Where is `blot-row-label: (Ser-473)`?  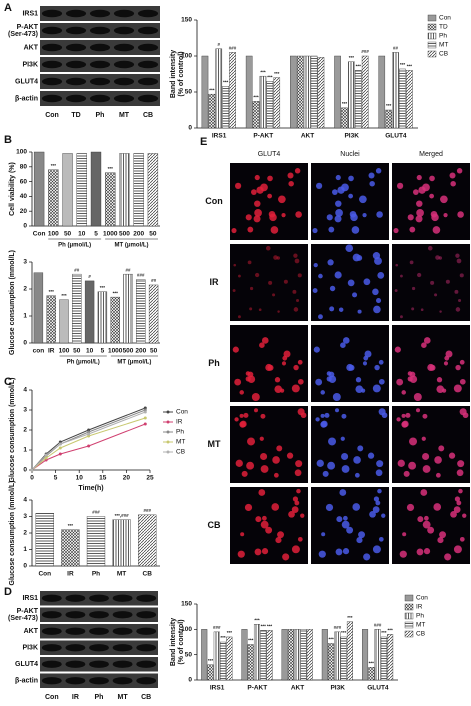
blot-row-label: (Ser-473) is located at coordinates (23, 618).